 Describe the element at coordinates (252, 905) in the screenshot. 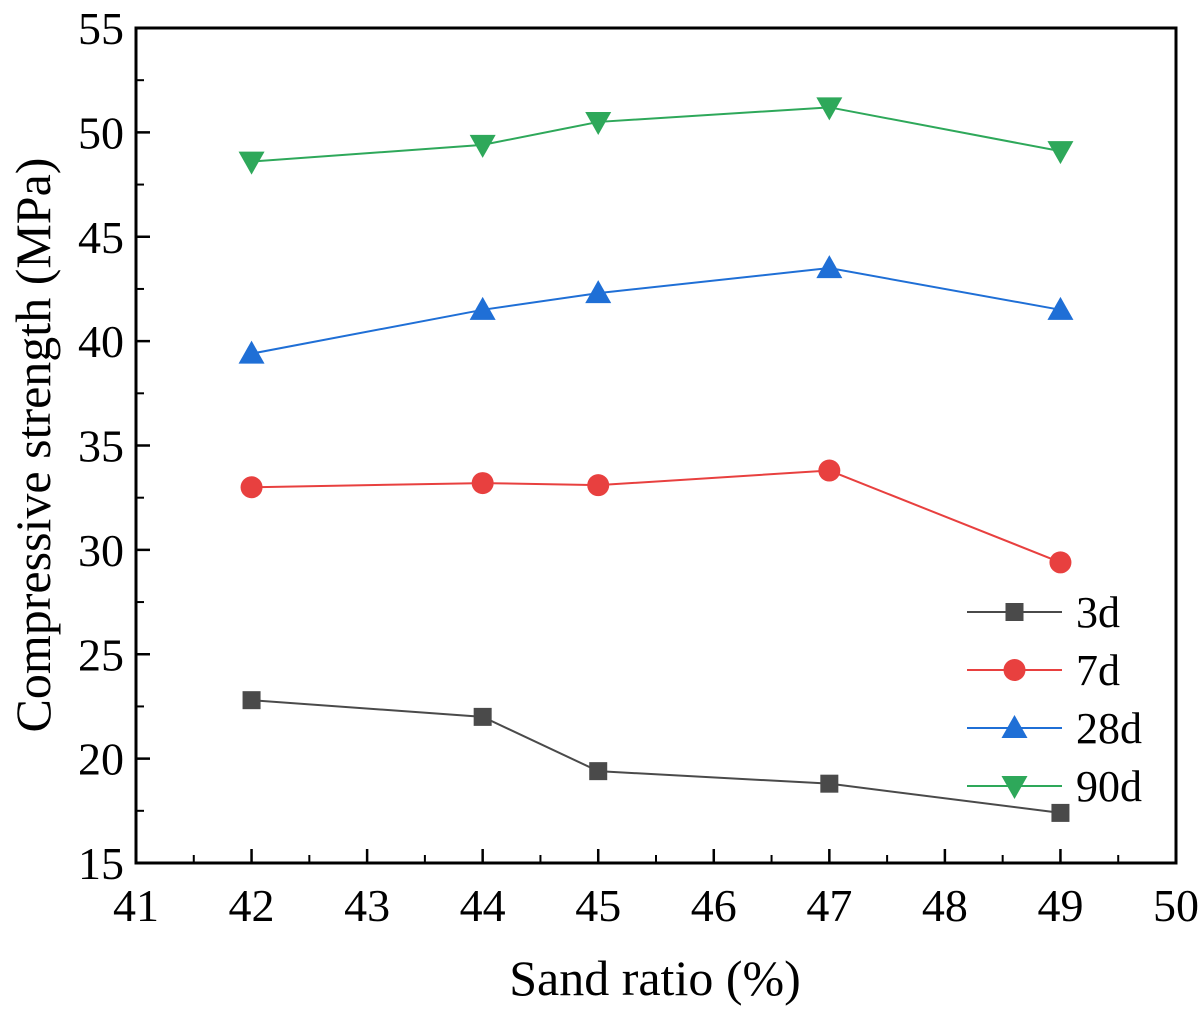

I see `x-tick-label: 42` at that location.